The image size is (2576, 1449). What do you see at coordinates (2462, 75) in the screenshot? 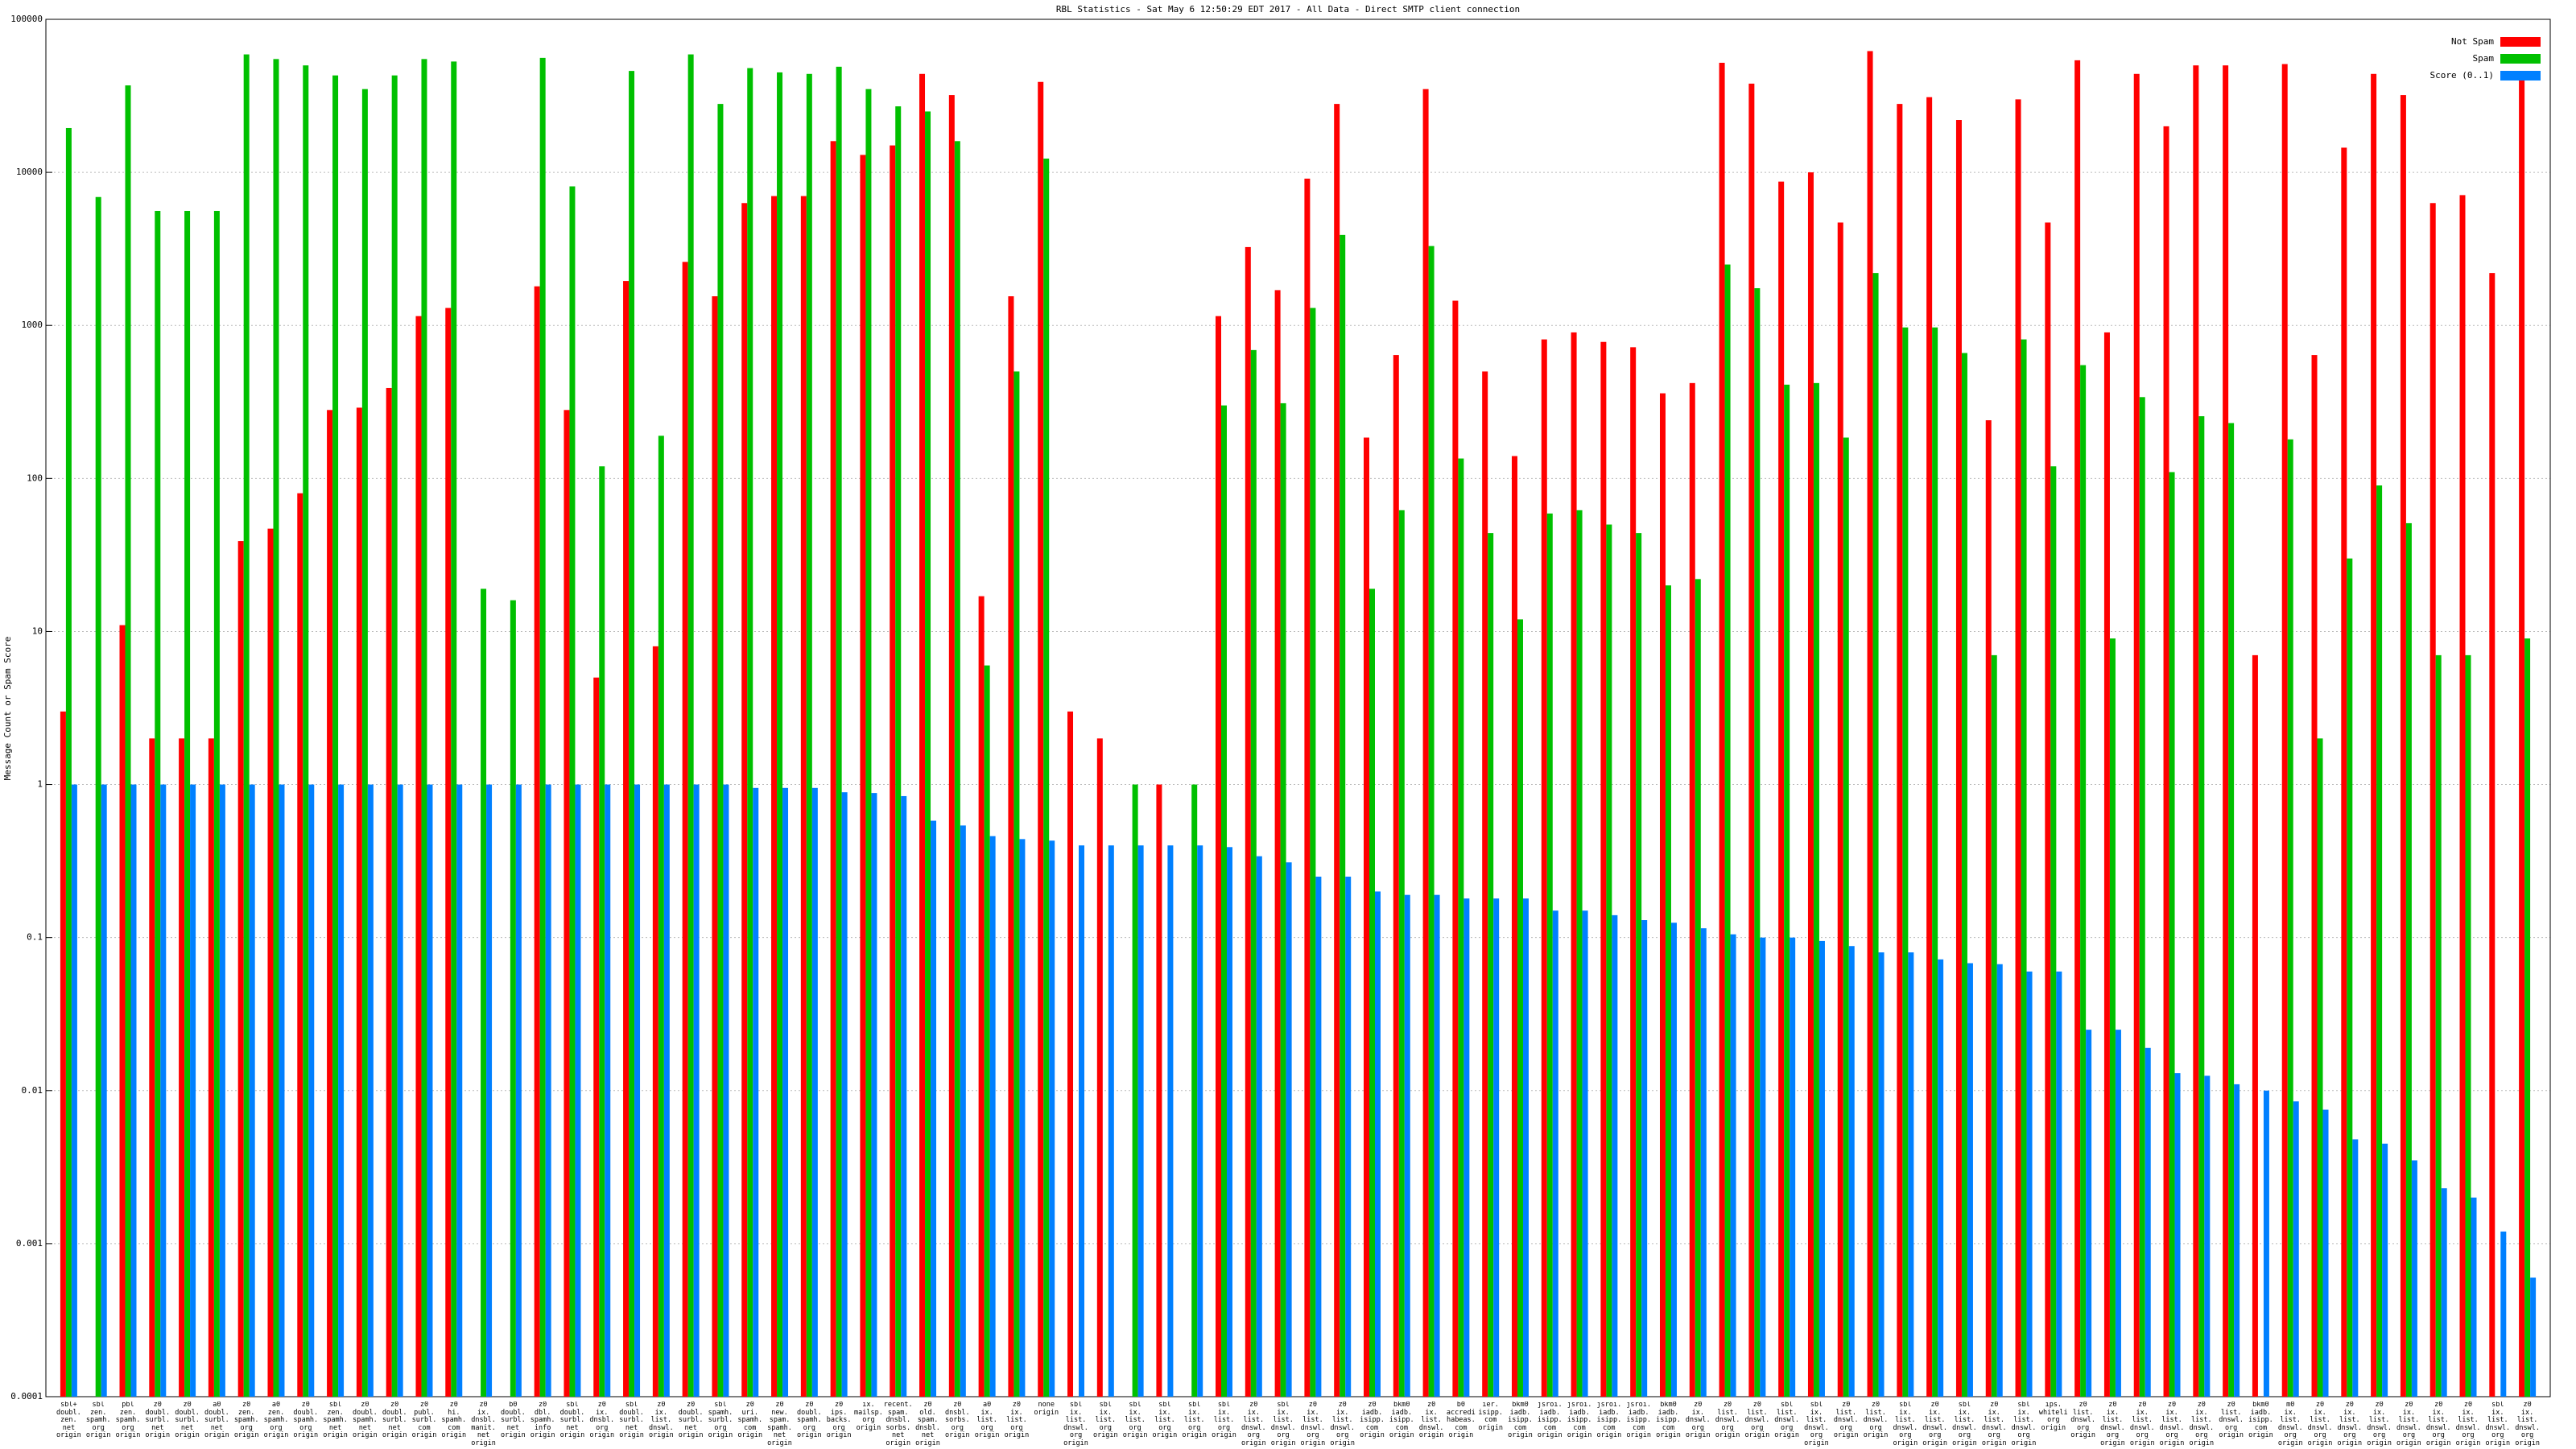
I see `legend-label: Score (0..1)` at bounding box center [2462, 75].